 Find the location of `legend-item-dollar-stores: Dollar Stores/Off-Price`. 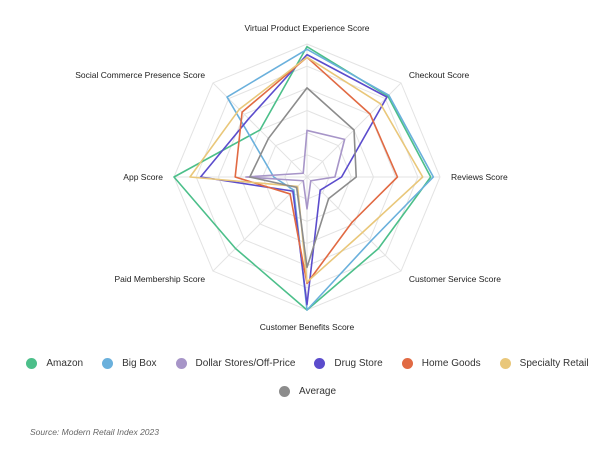

legend-item-dollar-stores: Dollar Stores/Off-Price is located at coordinates (235, 363).